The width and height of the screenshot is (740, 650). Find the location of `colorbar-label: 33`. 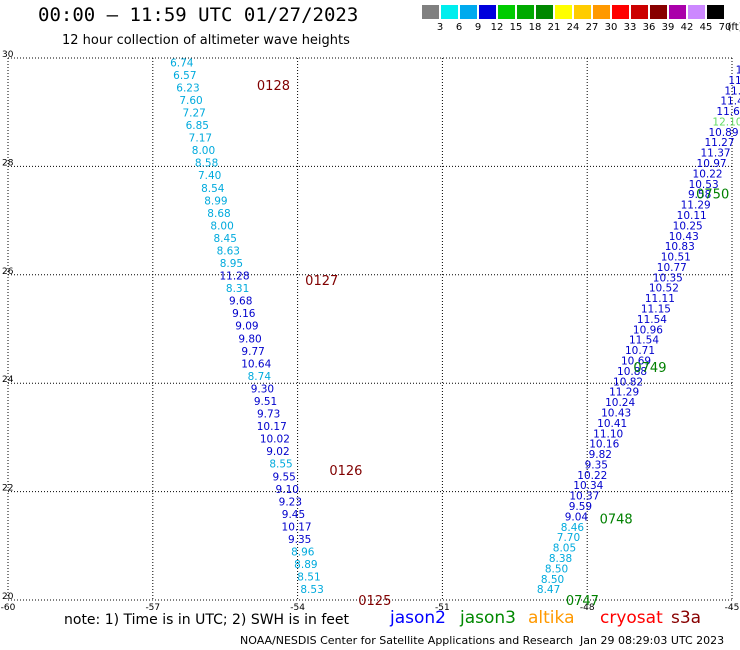

colorbar-label: 33 is located at coordinates (630, 27).